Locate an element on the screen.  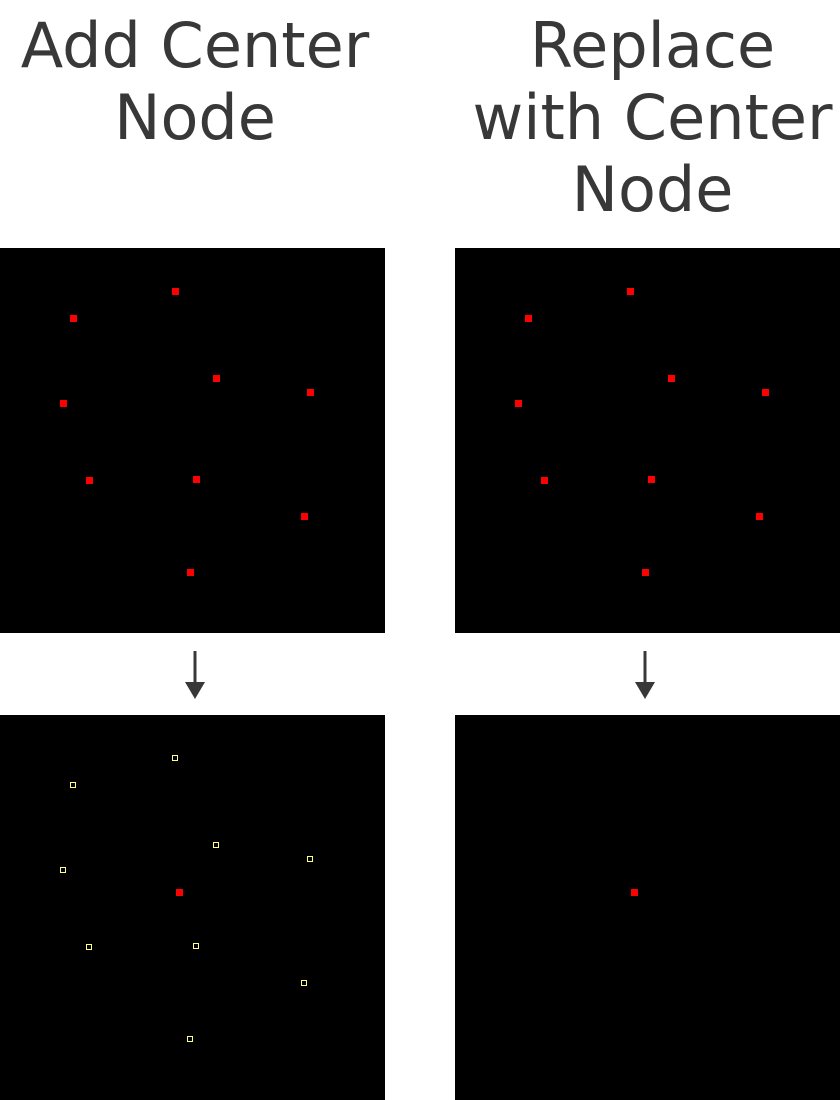
title-replace-with-center-node: Replace with Center Node is located at coordinates (652, 117).